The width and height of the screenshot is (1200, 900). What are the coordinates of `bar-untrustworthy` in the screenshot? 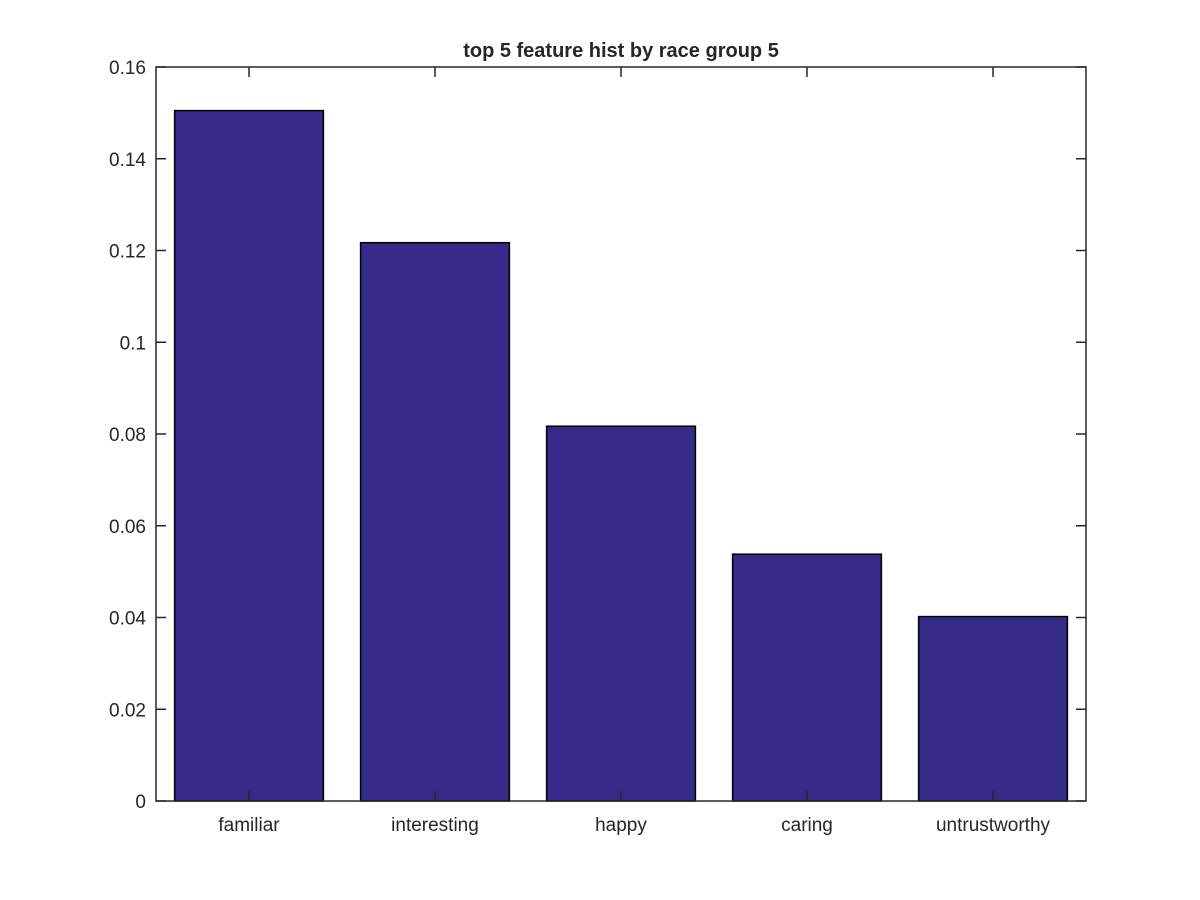 It's located at (993, 708).